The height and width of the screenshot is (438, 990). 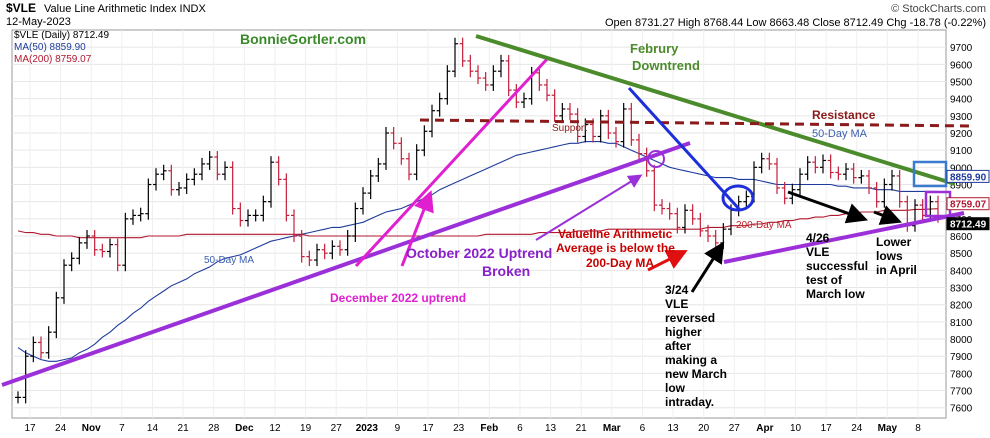 I want to click on y-tick-label: 9400, so click(x=961, y=100).